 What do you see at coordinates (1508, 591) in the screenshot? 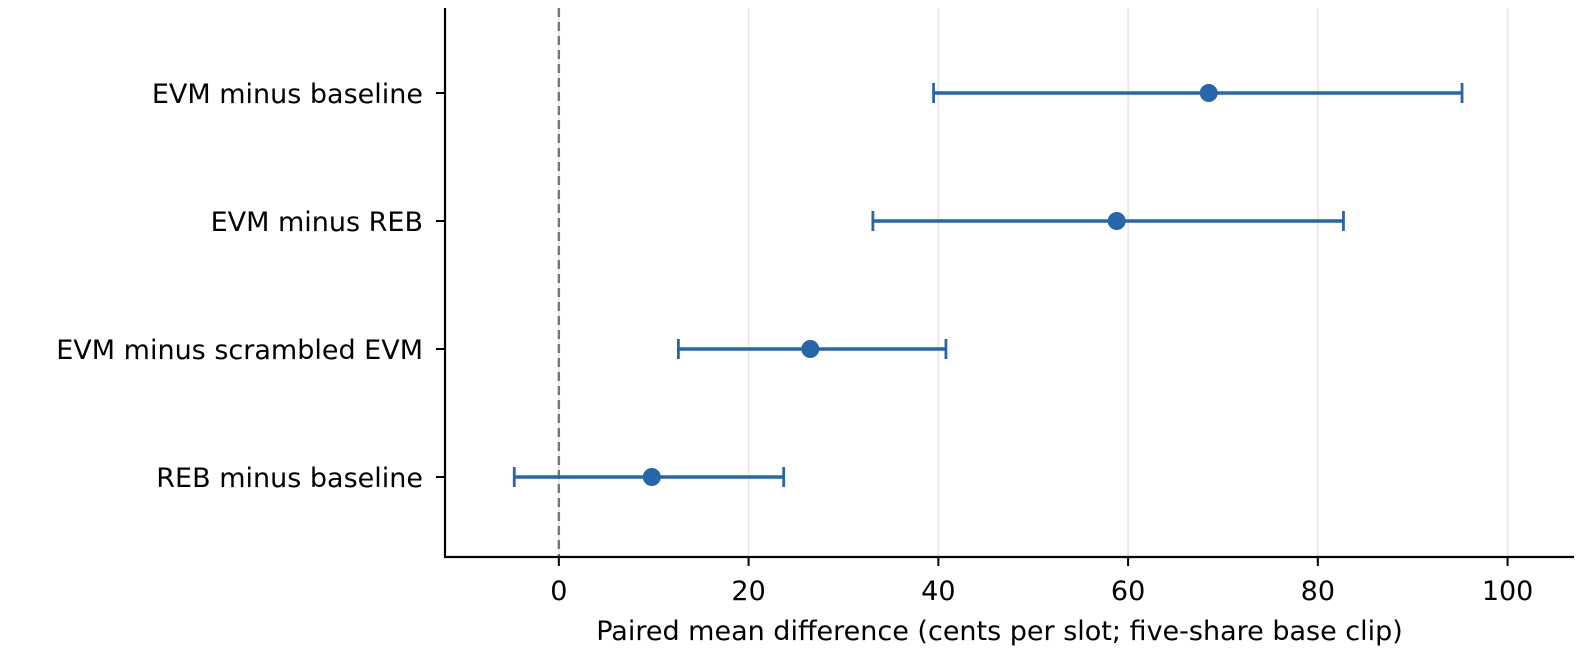
I see `x-tick-label: 100` at bounding box center [1508, 591].